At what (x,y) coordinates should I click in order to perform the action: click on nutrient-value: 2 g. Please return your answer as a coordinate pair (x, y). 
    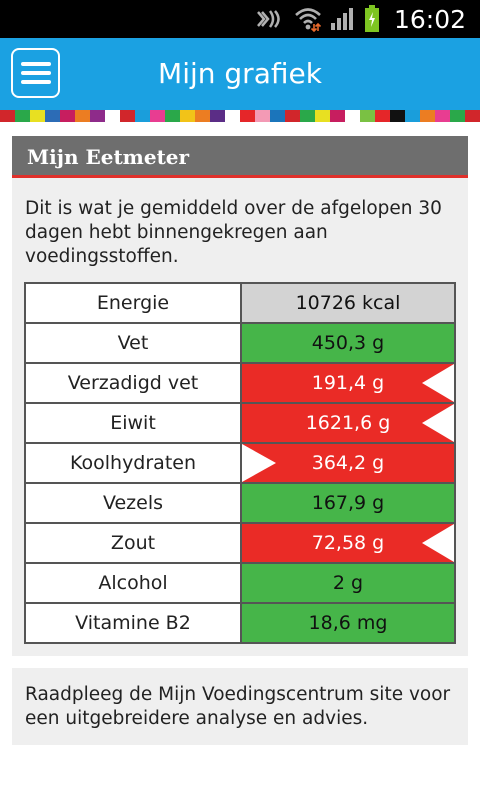
    Looking at the image, I should click on (348, 583).